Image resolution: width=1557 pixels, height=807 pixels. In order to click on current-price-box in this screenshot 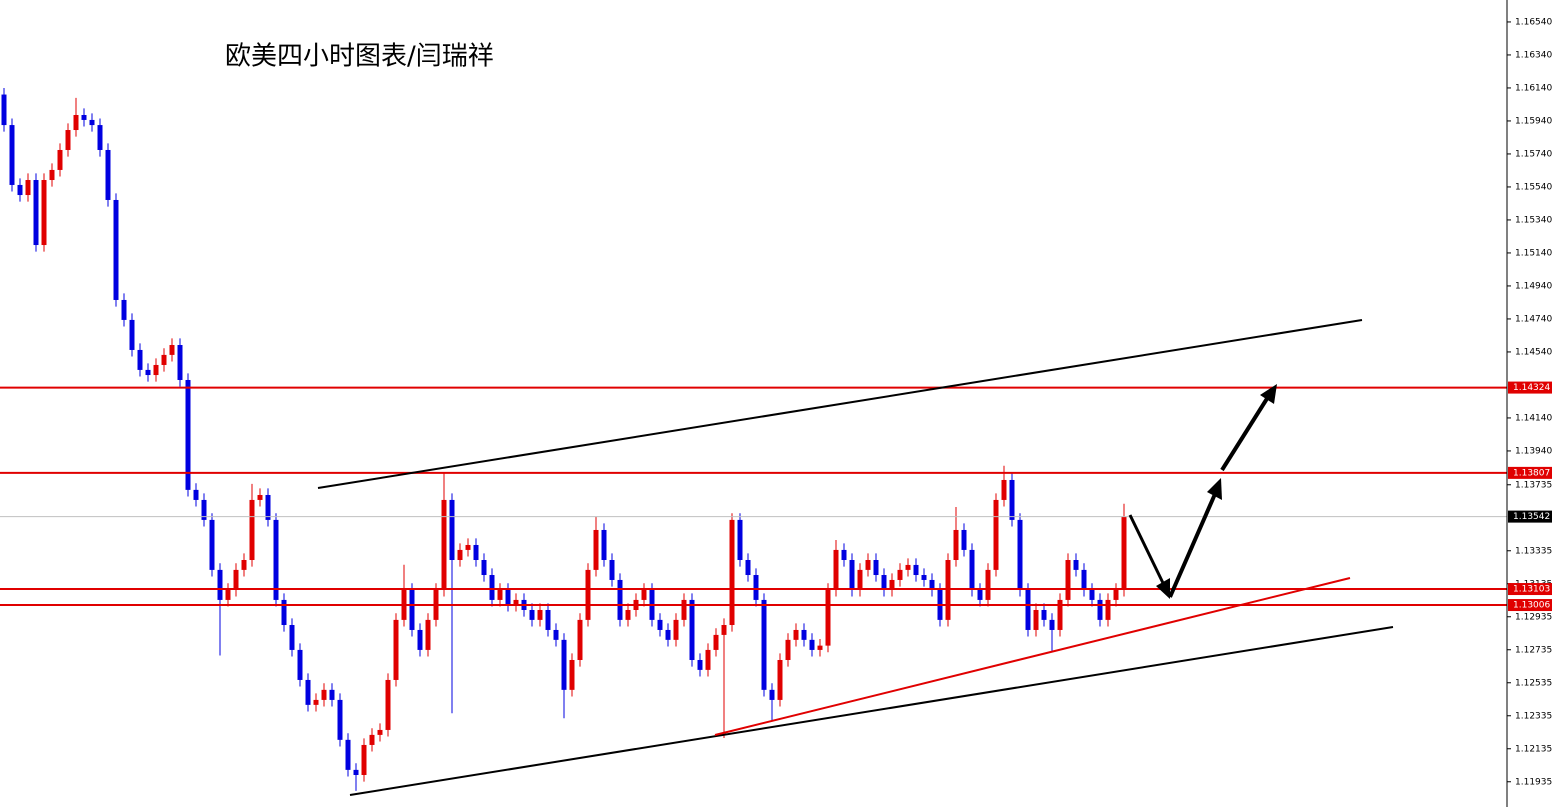, I will do `click(1530, 516)`.